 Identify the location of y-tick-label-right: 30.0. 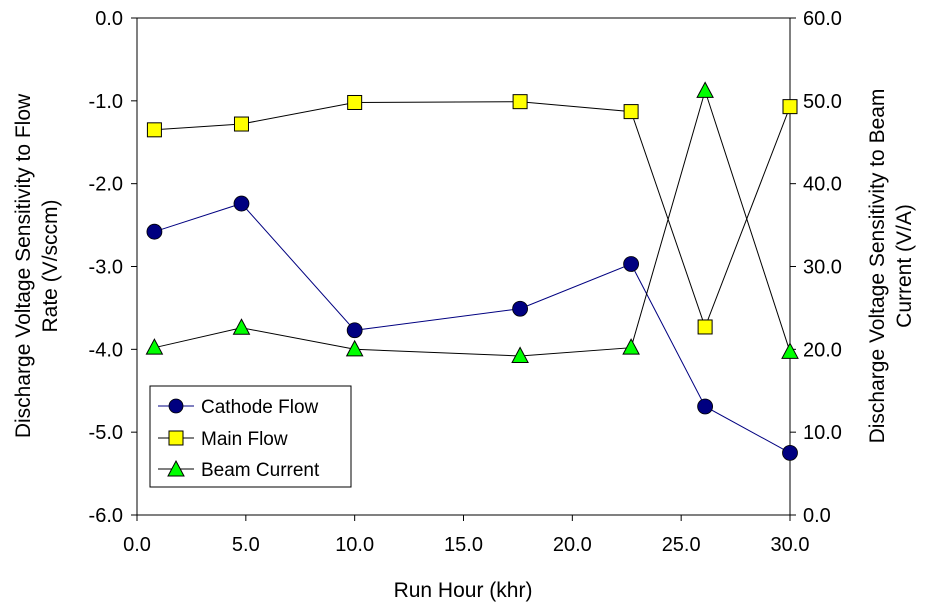
(822, 268).